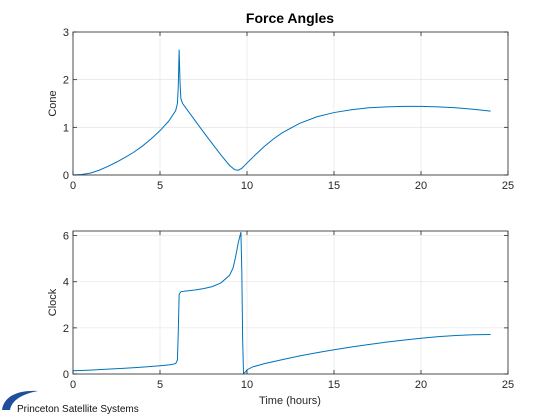  Describe the element at coordinates (78, 409) in the screenshot. I see `logo-text: Princeton Satellite Systems` at that location.